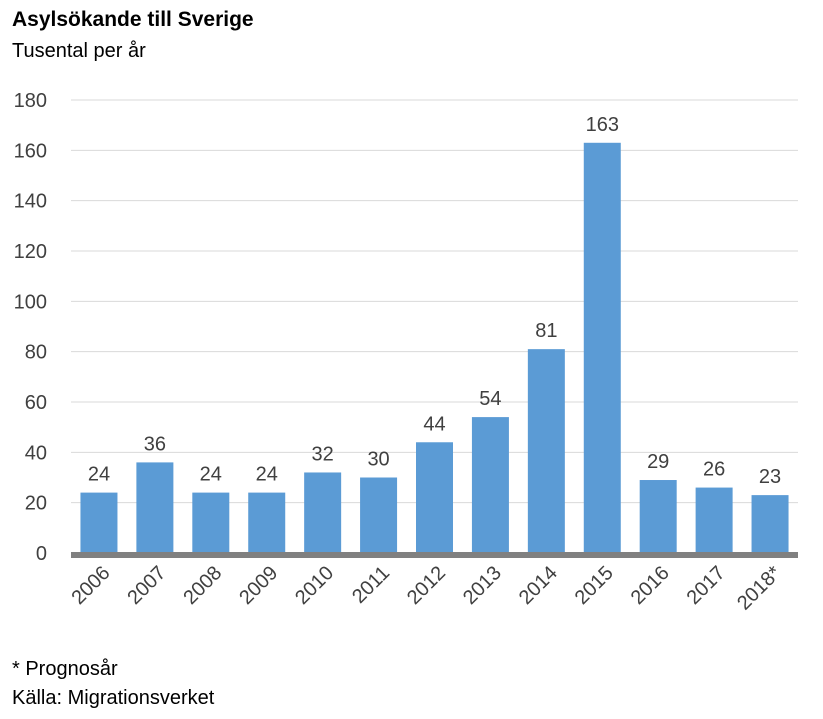  I want to click on data-label: 44, so click(434, 424).